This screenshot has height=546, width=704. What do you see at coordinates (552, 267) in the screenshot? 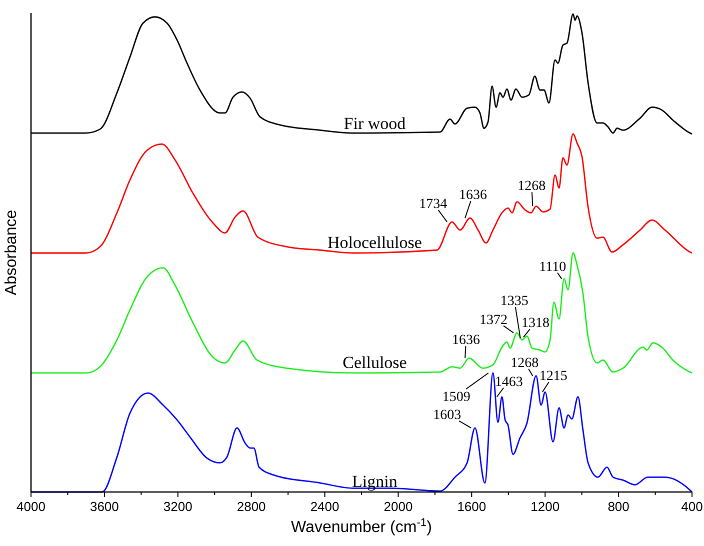
I see `annotation: 1110` at bounding box center [552, 267].